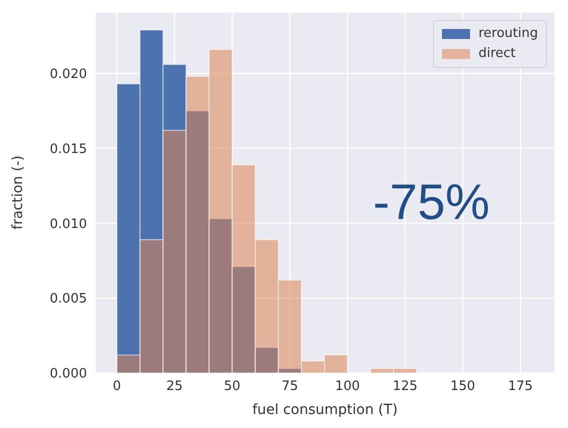  I want to click on annotation-text: -75%, so click(431, 202).